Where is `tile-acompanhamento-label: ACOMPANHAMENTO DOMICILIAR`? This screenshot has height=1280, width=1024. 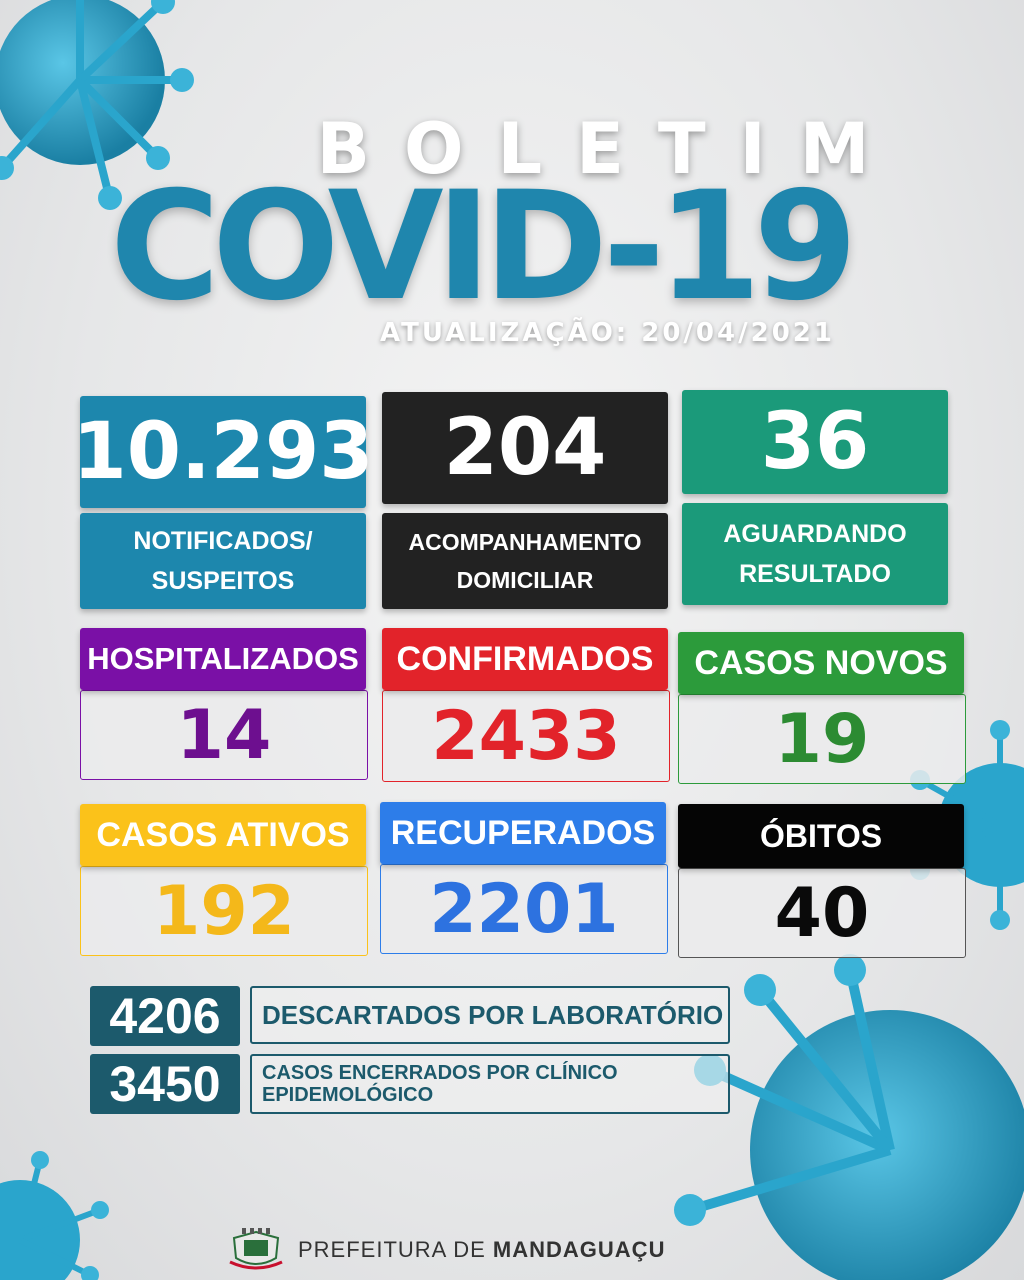
tile-acompanhamento-label: ACOMPANHAMENTO DOMICILIAR is located at coordinates (525, 561).